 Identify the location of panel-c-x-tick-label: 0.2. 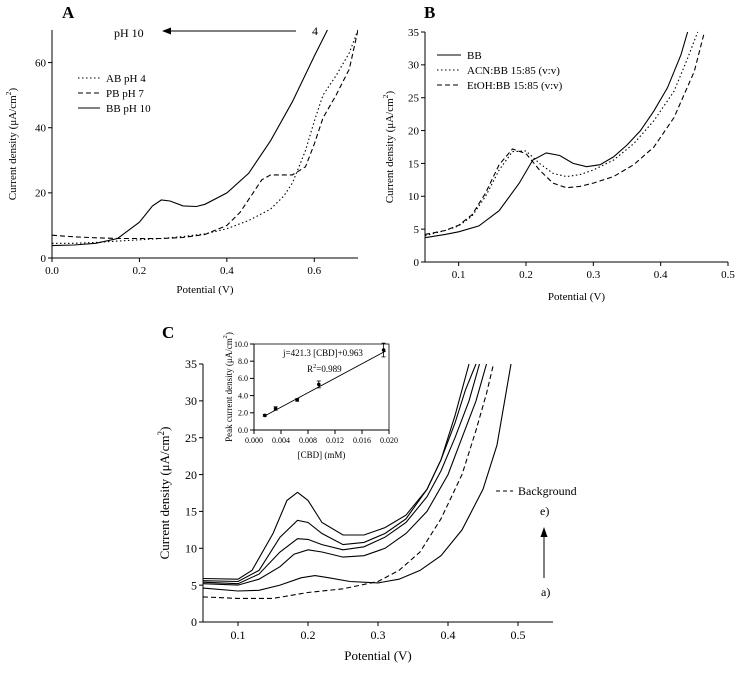
(308, 635).